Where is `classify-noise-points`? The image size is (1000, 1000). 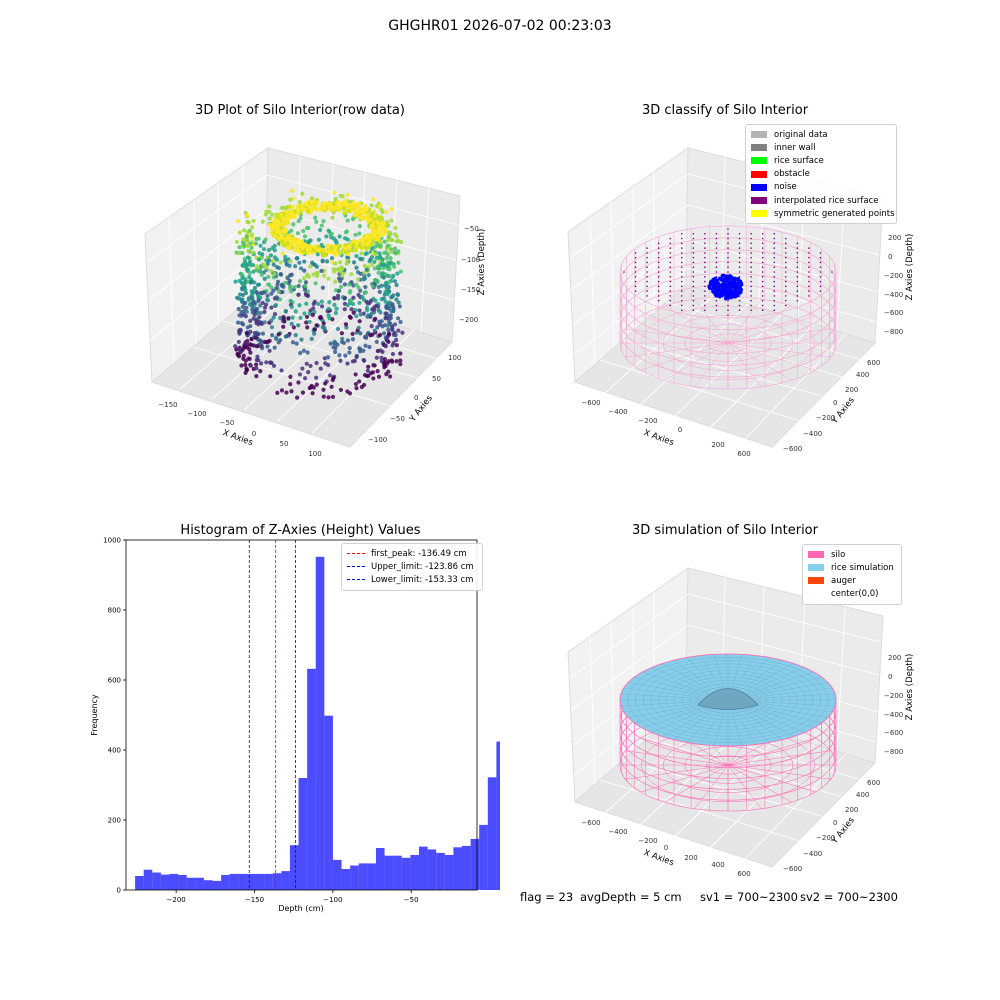 classify-noise-points is located at coordinates (725, 287).